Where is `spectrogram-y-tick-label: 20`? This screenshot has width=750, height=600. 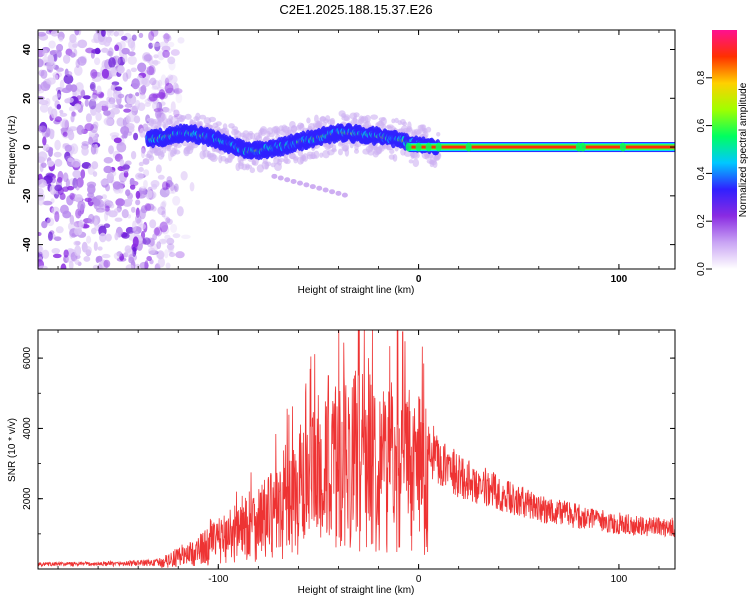
spectrogram-y-tick-label: 20 is located at coordinates (27, 98).